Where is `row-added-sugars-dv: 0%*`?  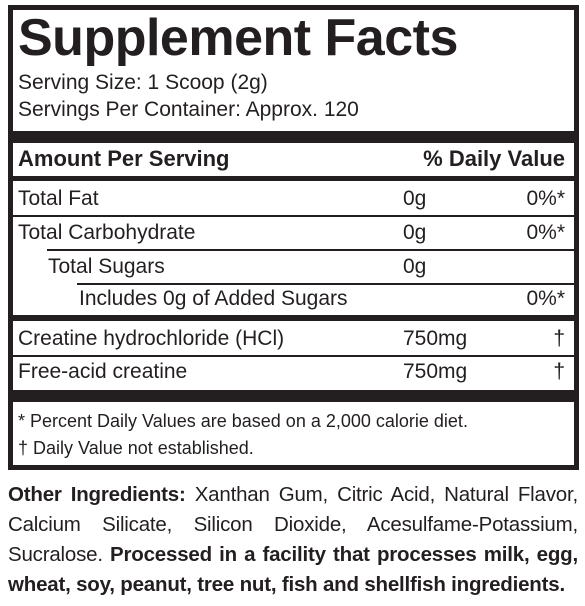 row-added-sugars-dv: 0%* is located at coordinates (545, 298).